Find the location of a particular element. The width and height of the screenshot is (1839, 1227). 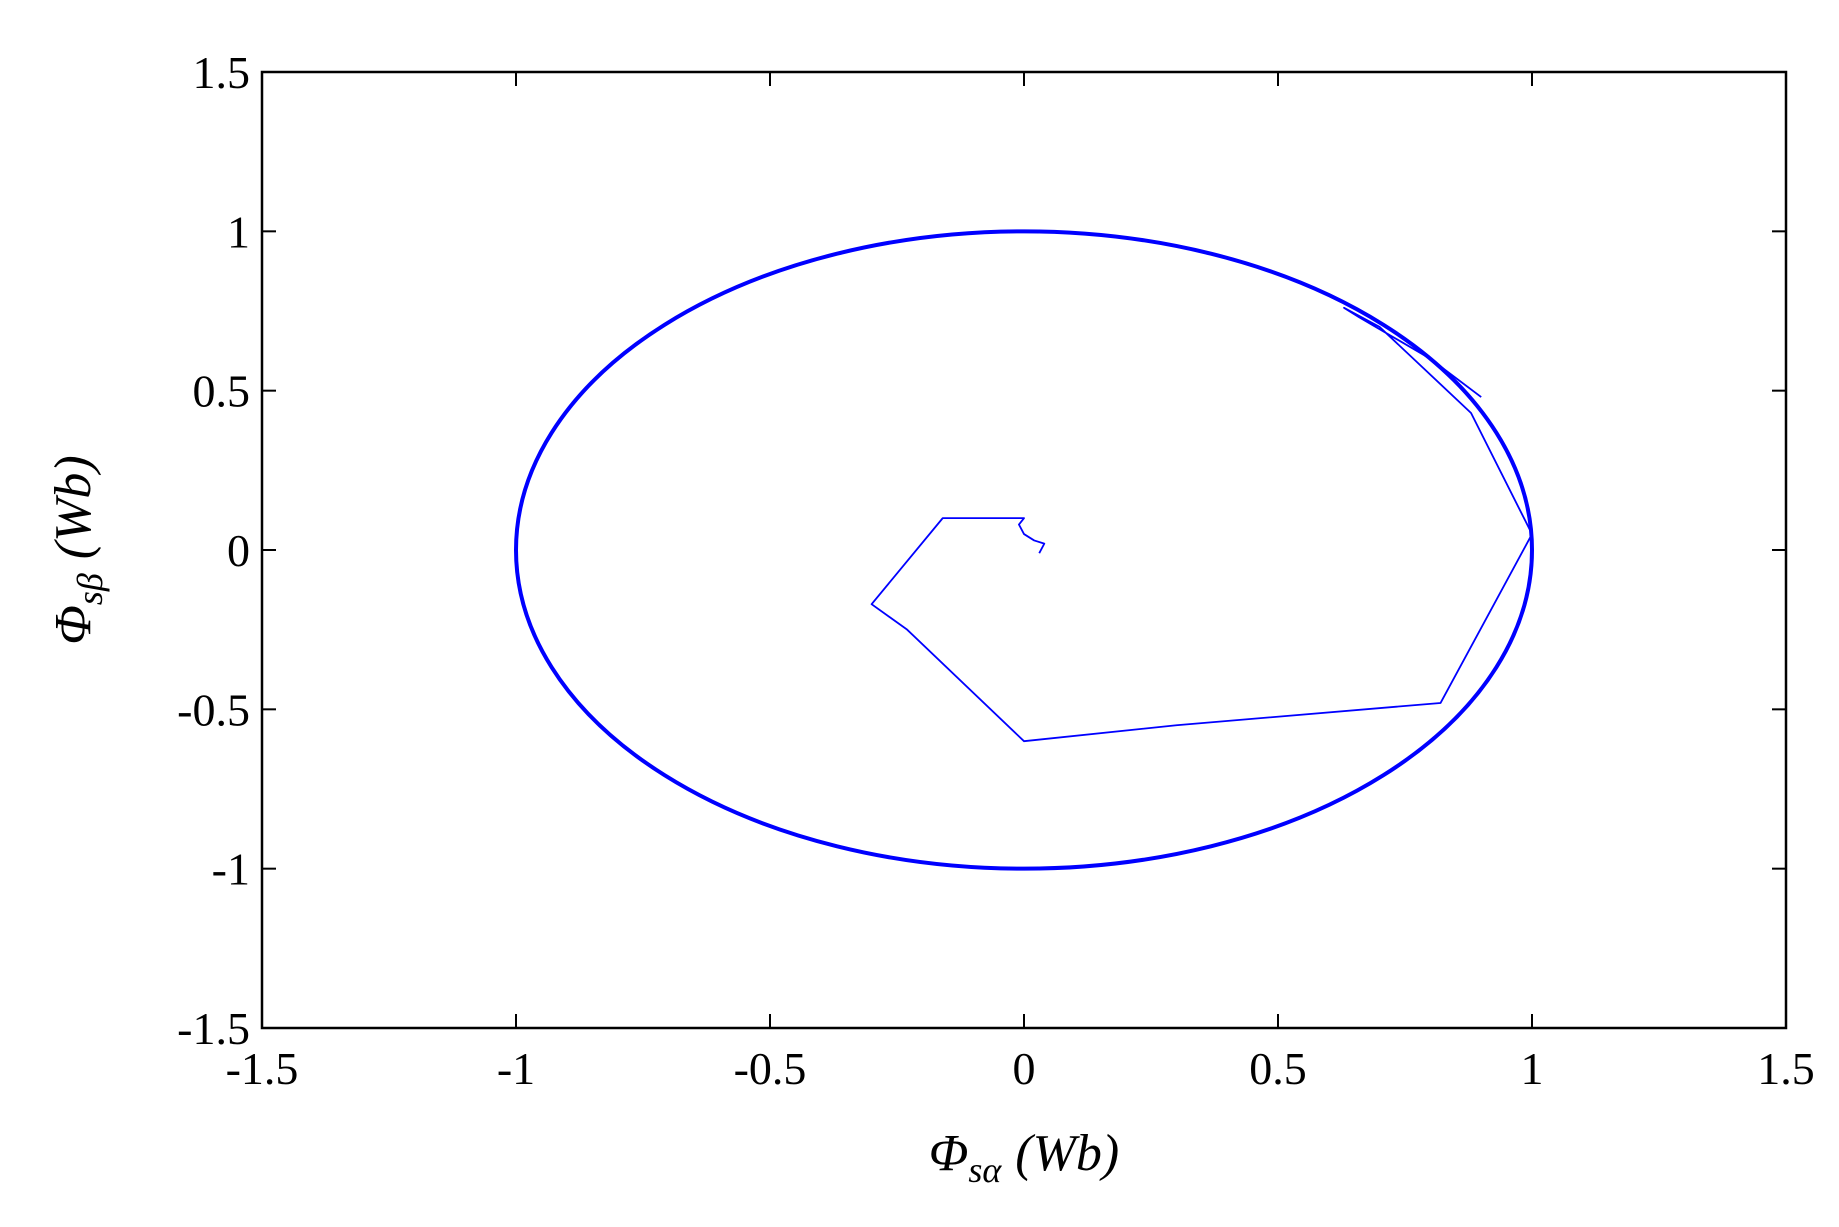

y-tick-label: -1 is located at coordinates (231, 869).